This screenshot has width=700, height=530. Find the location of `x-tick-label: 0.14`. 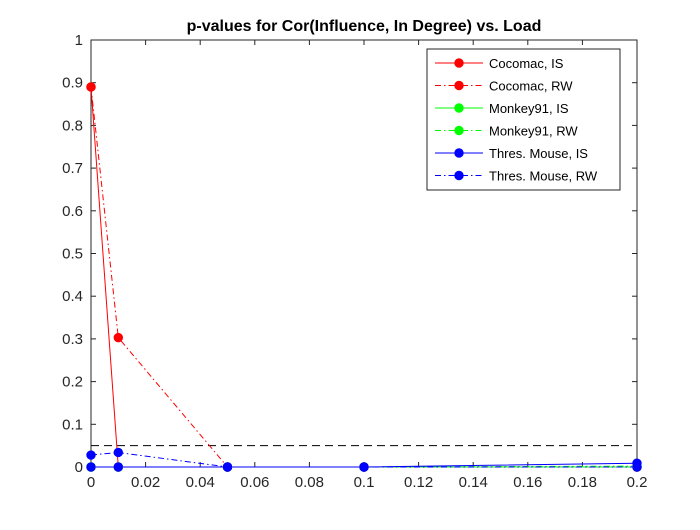

x-tick-label: 0.14 is located at coordinates (473, 482).